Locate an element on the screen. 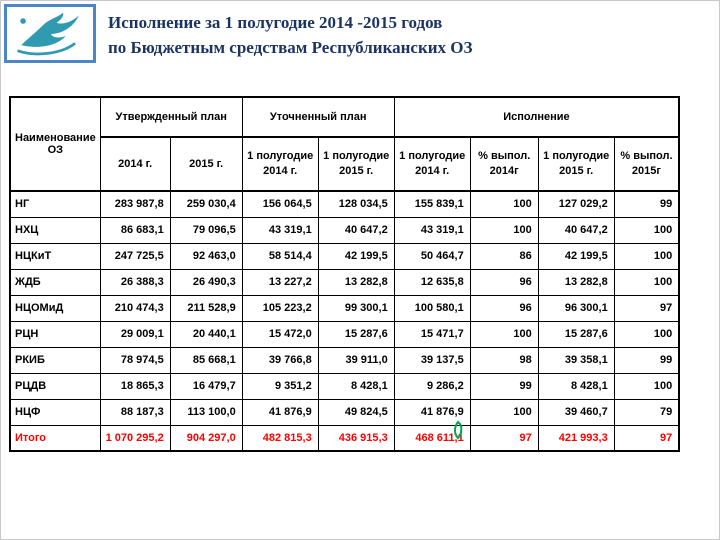 Image resolution: width=720 pixels, height=540 pixels. cell-value: 26 388,3 is located at coordinates (135, 282).